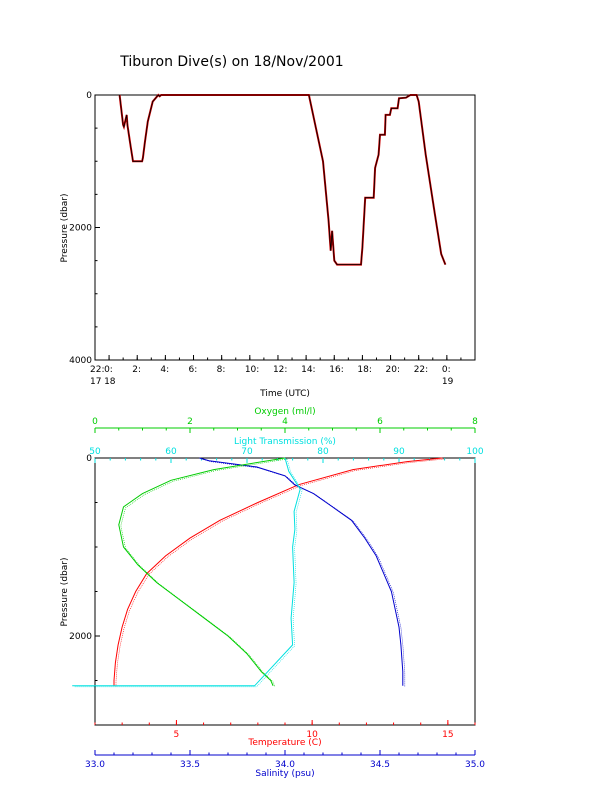 This screenshot has height=785, width=612. I want to click on dive-x-tick-label: 12:, so click(280, 370).